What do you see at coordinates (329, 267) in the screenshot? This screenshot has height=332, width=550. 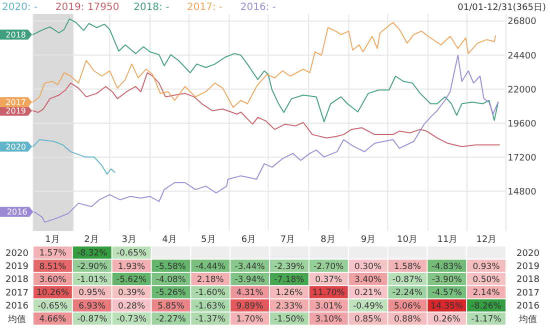 I see `data-label: -2.70%` at bounding box center [329, 267].